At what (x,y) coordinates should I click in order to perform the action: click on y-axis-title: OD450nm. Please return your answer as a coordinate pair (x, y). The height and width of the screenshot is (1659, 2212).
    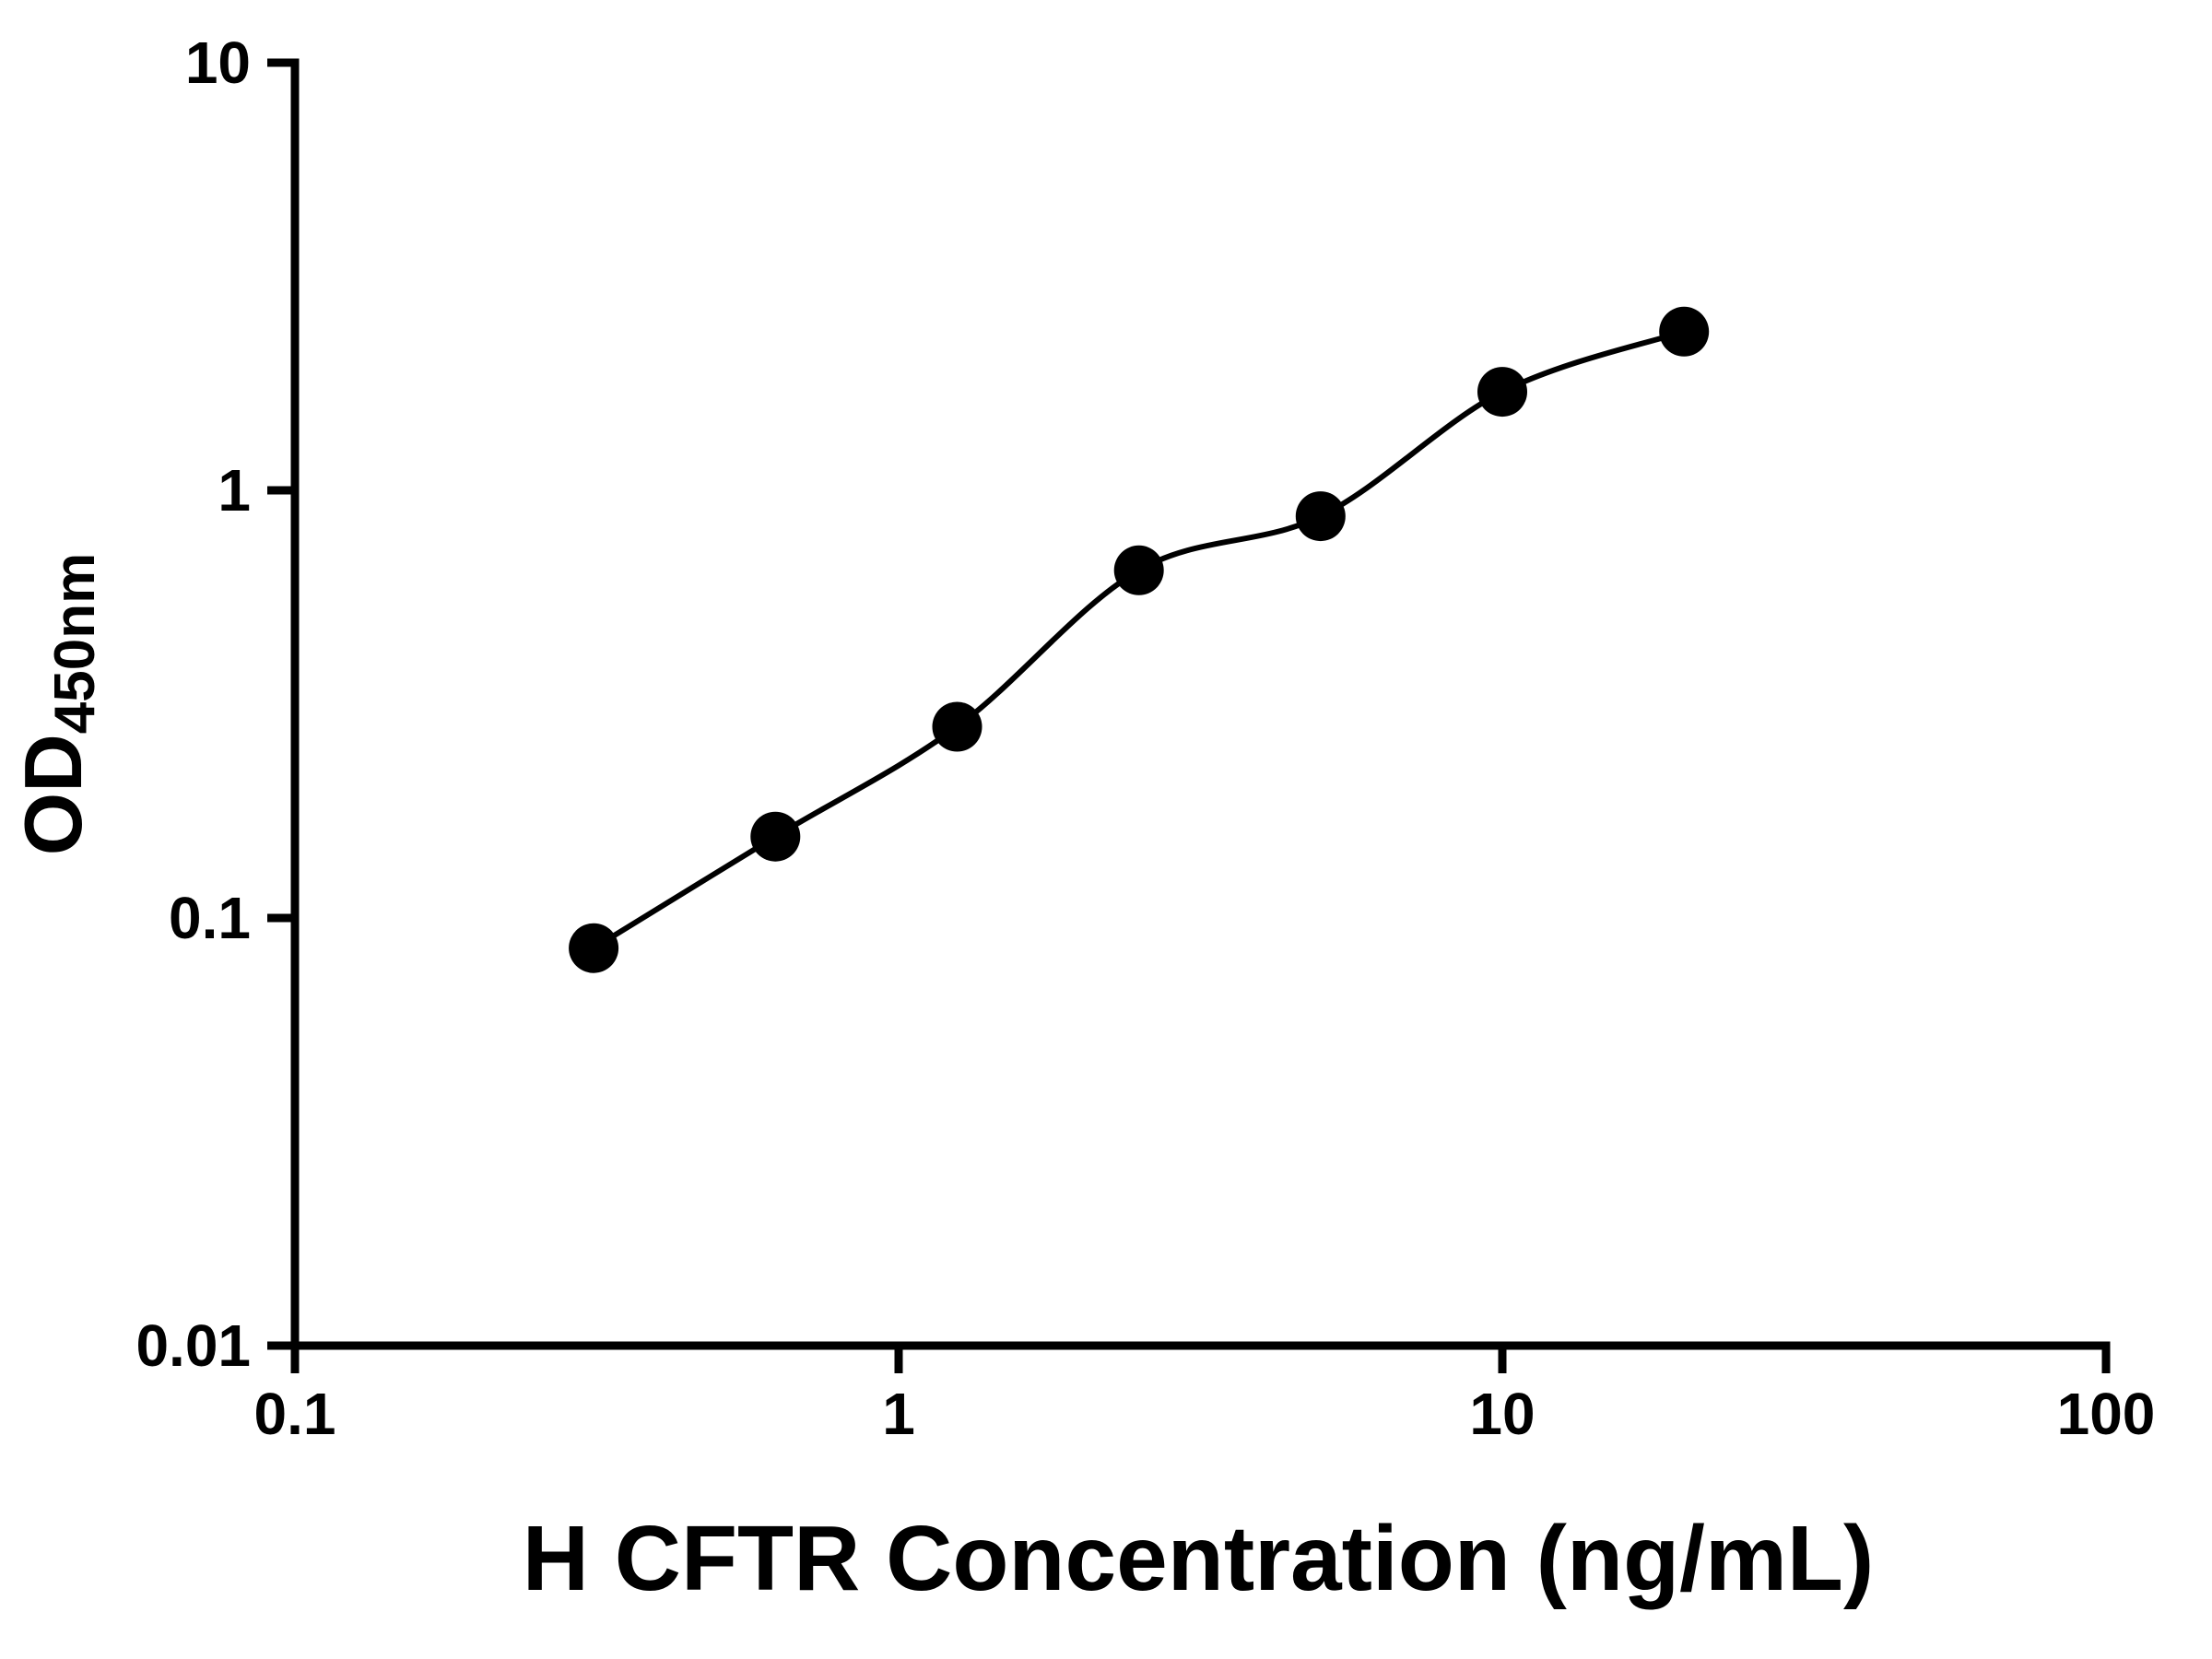
    Looking at the image, I should click on (57, 704).